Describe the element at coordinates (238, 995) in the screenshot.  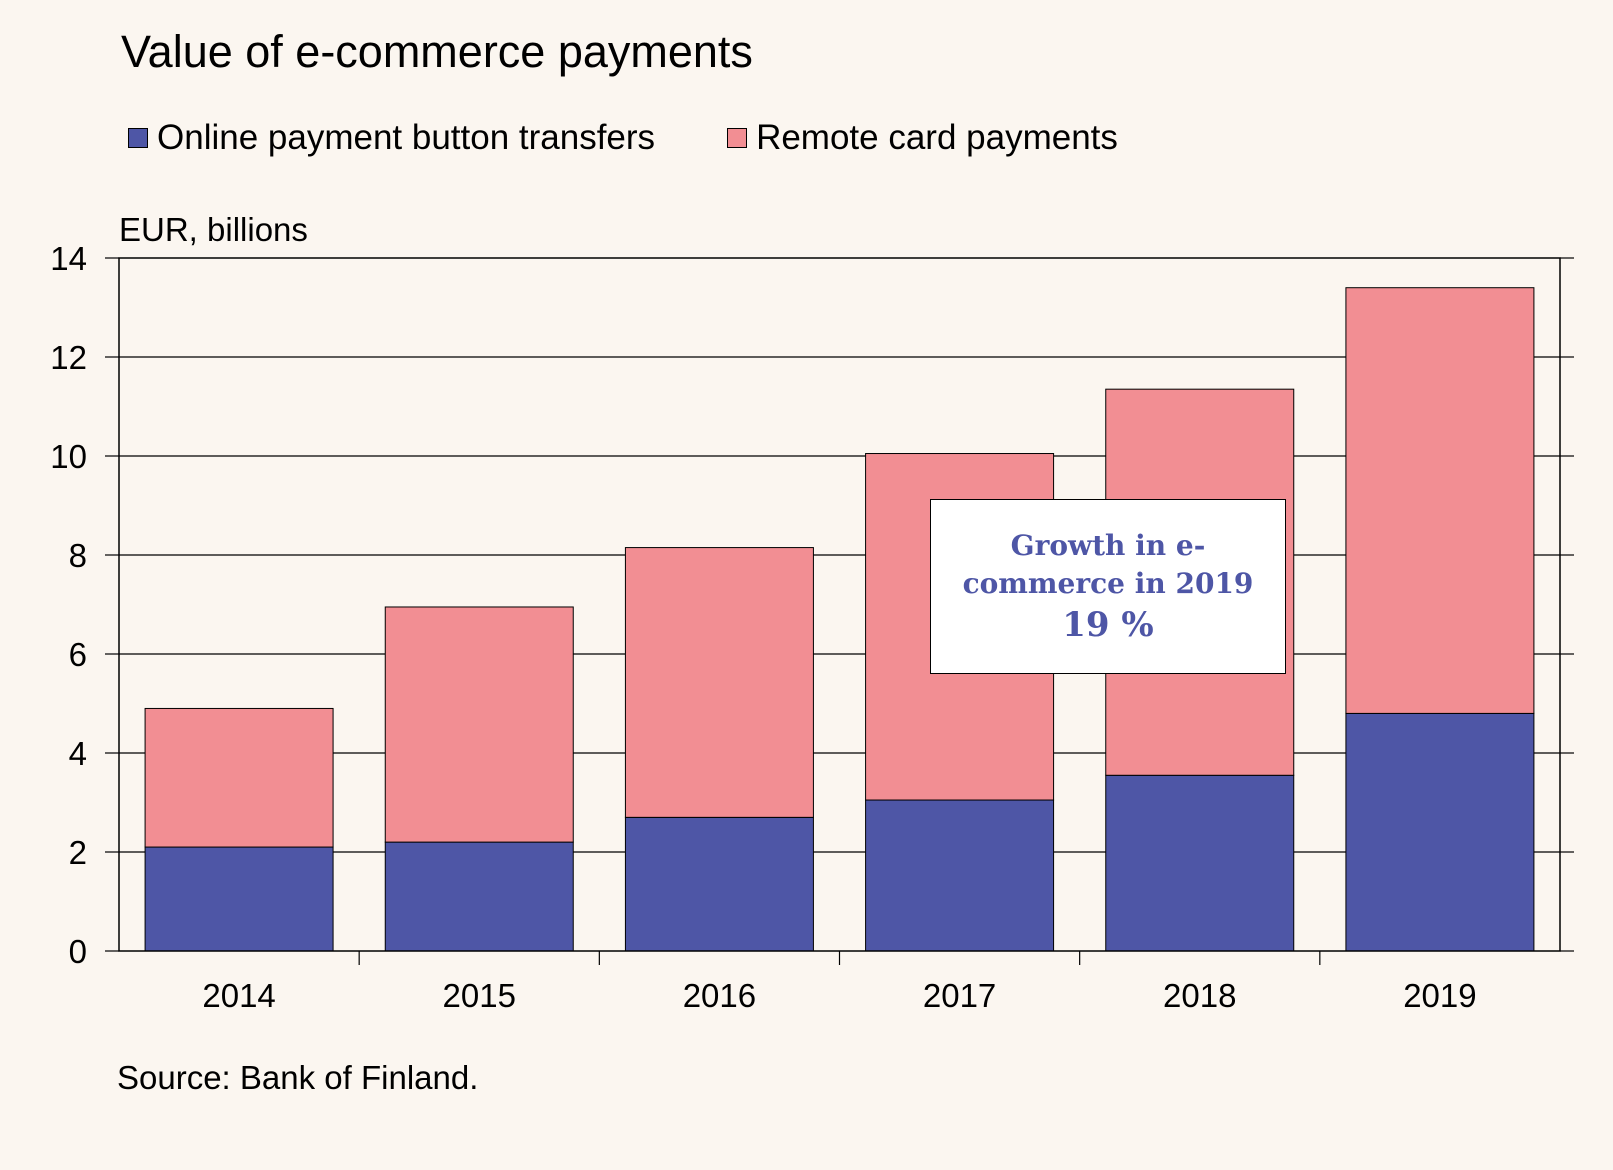
I see `x-tick-label: 2014` at that location.